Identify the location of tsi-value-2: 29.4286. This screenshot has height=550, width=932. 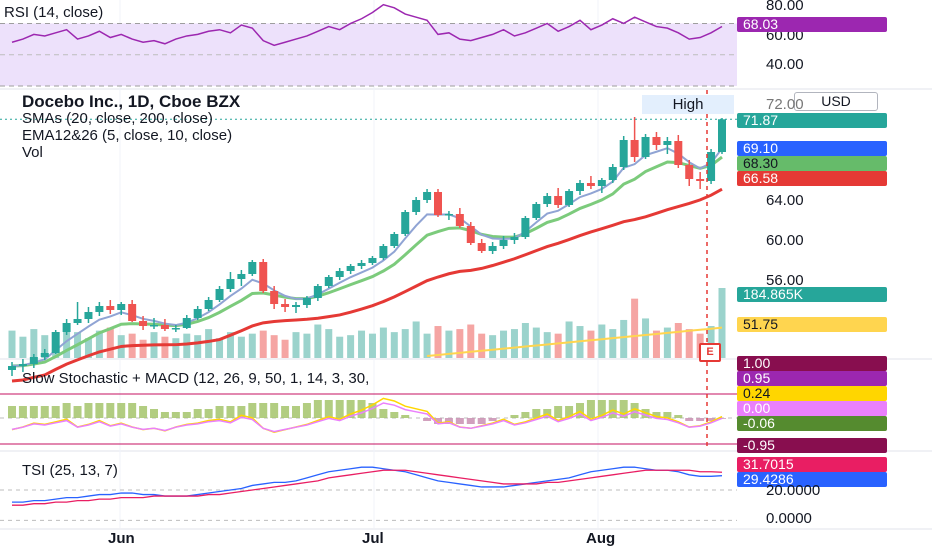
(812, 479).